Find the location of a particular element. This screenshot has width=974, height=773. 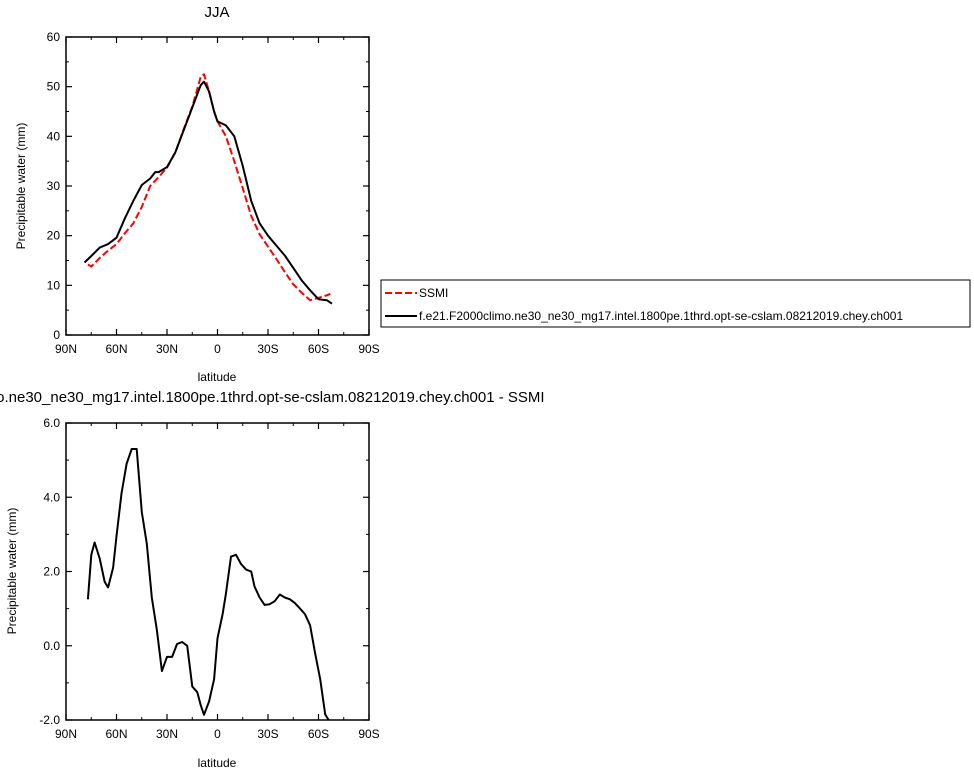

top-chart-ytick-label: 10 is located at coordinates (54, 285).